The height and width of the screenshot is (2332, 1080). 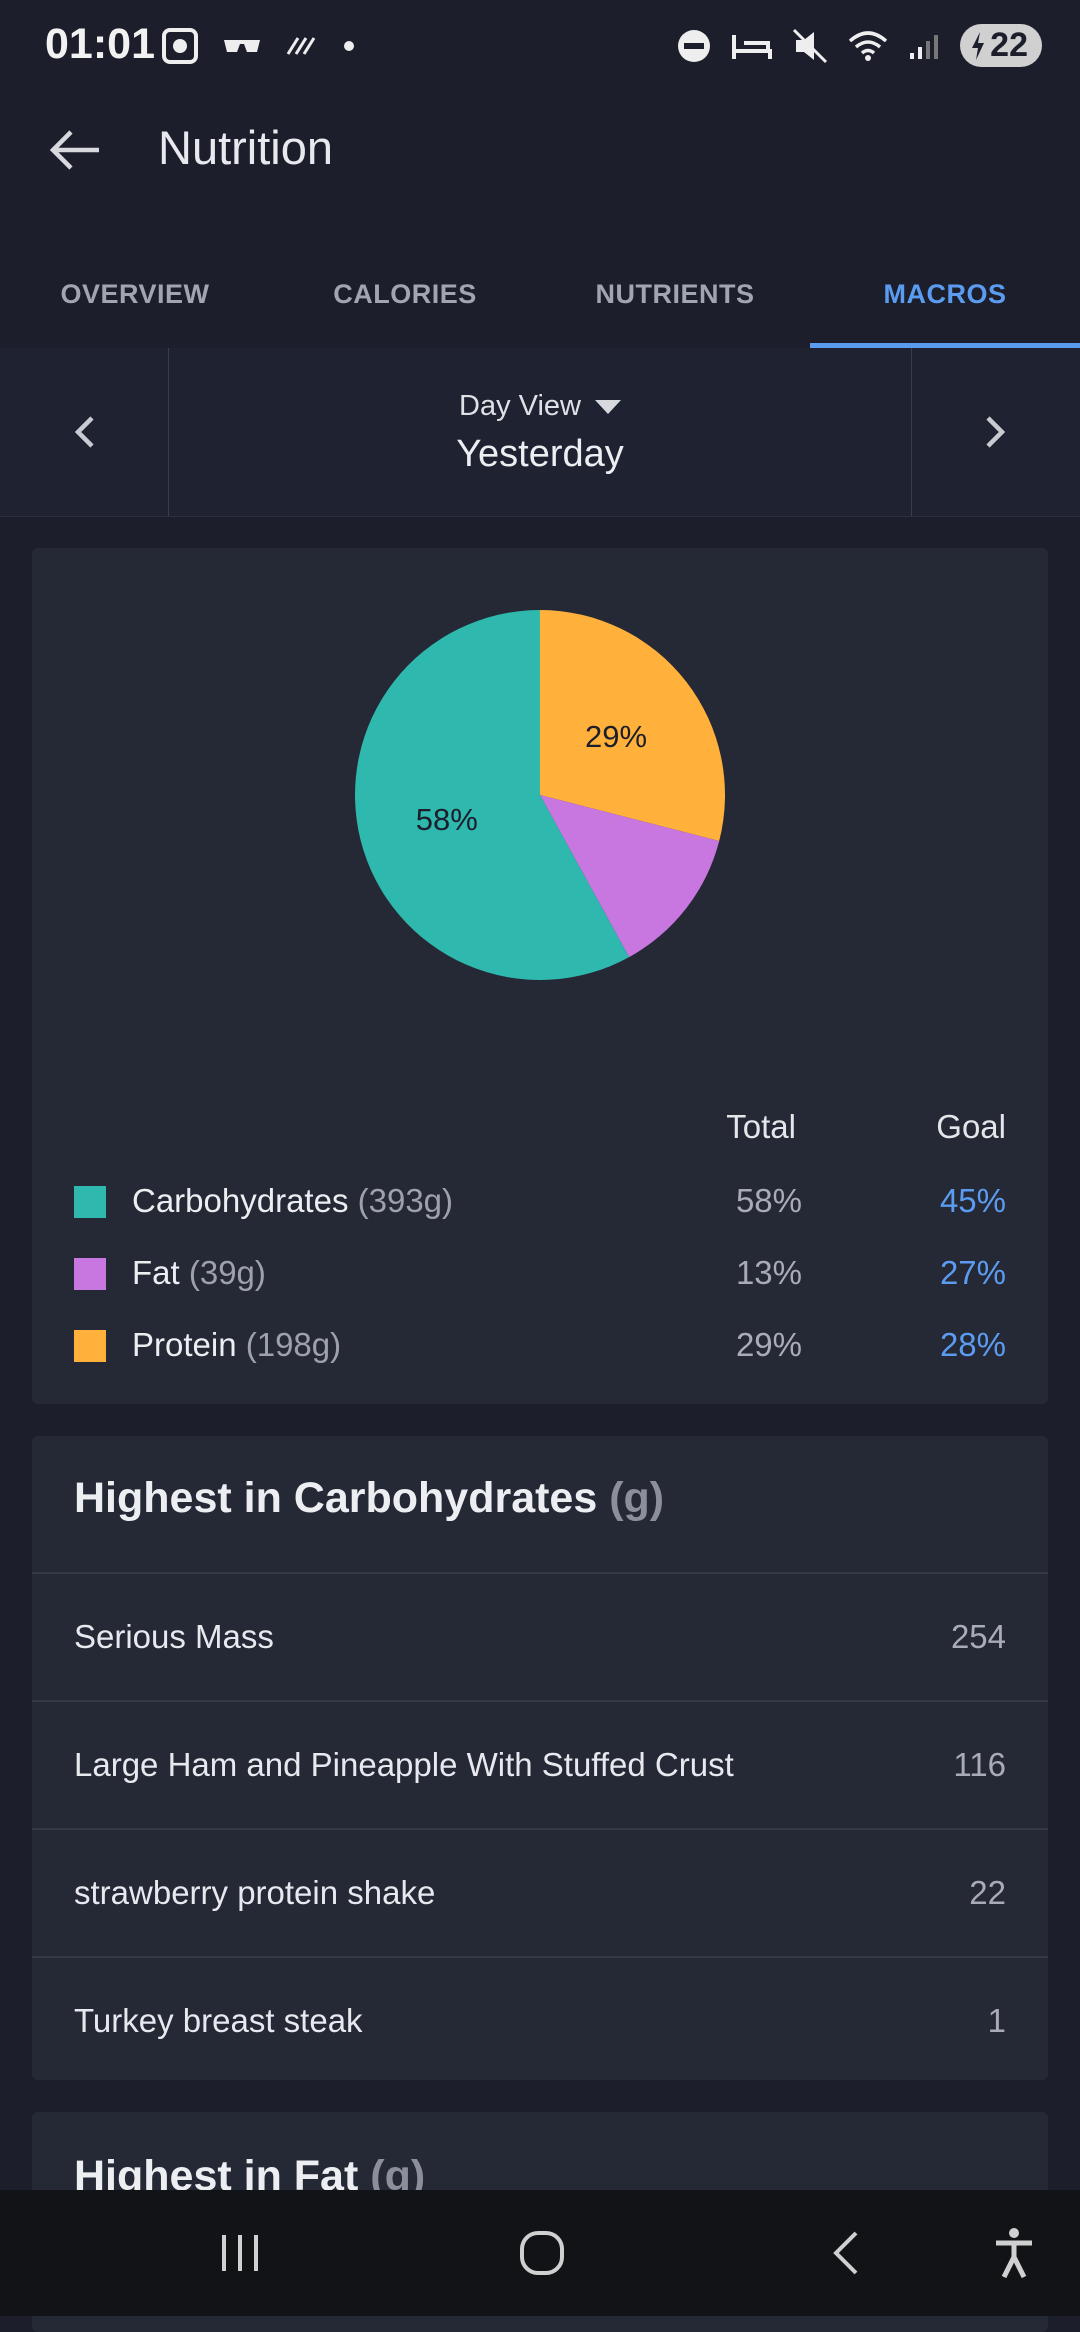 I want to click on system-nav-bar, so click(x=540, y=2253).